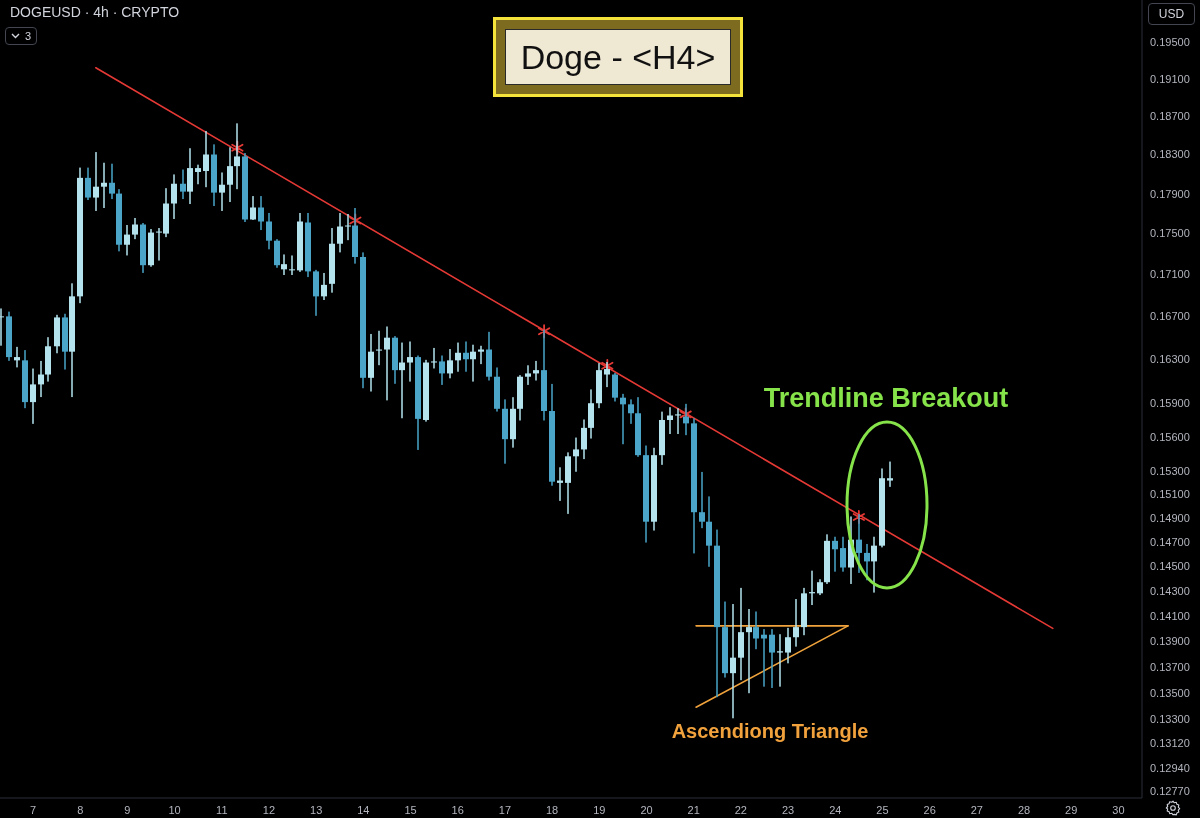  Describe the element at coordinates (1170, 403) in the screenshot. I see `y-tick-label: 0.15900` at that location.